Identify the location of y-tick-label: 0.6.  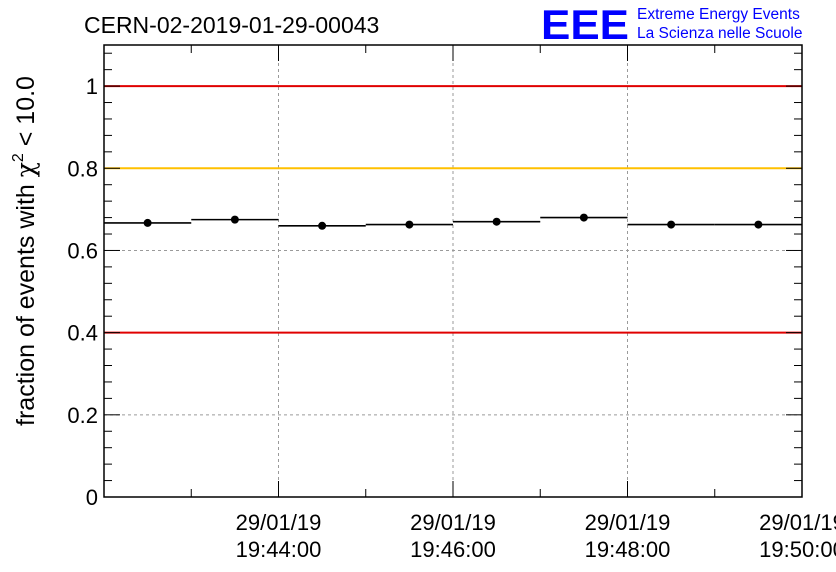
(82, 250).